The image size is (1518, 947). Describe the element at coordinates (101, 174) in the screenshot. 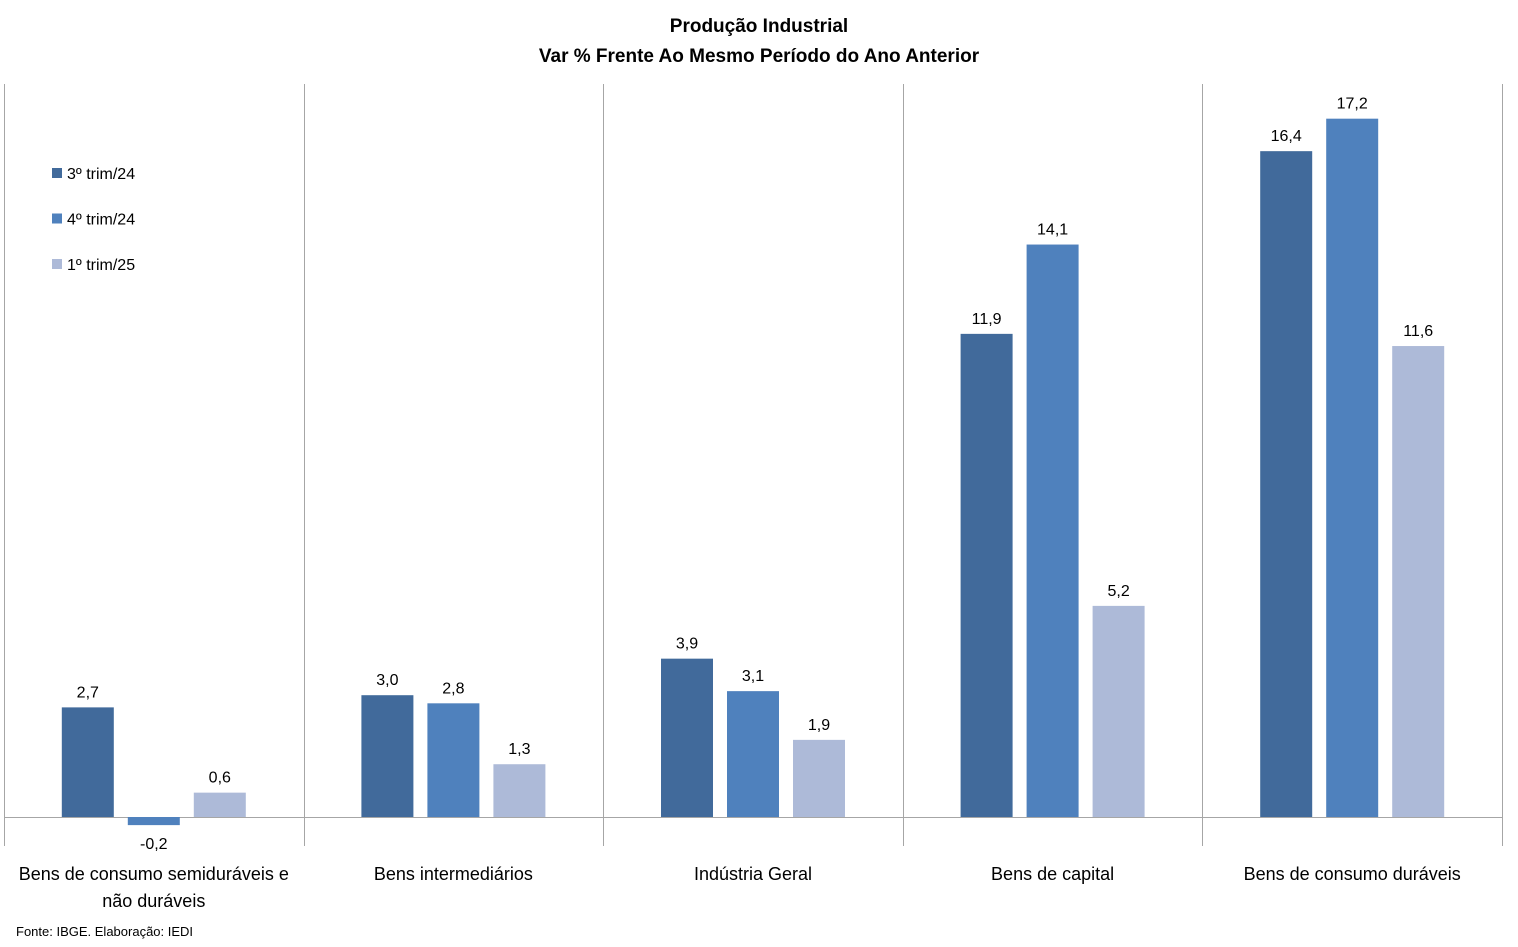

I see `legend-label: 3º trim/24` at that location.